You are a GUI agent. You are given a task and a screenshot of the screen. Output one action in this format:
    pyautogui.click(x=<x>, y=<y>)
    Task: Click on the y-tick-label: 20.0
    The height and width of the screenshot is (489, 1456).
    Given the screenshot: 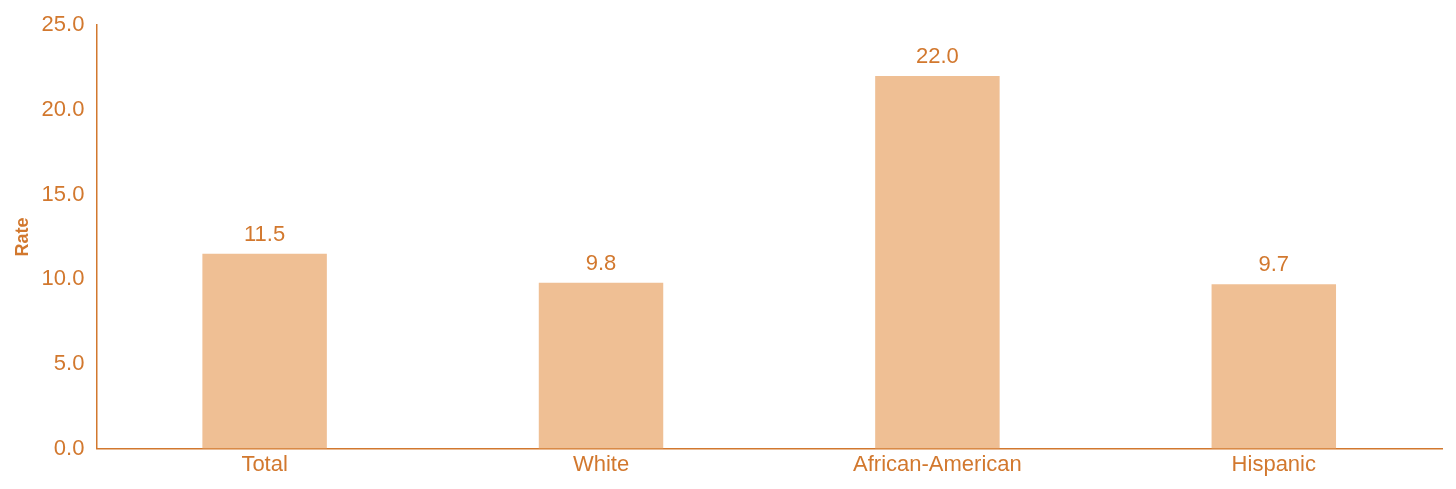 What is the action you would take?
    pyautogui.click(x=63, y=108)
    